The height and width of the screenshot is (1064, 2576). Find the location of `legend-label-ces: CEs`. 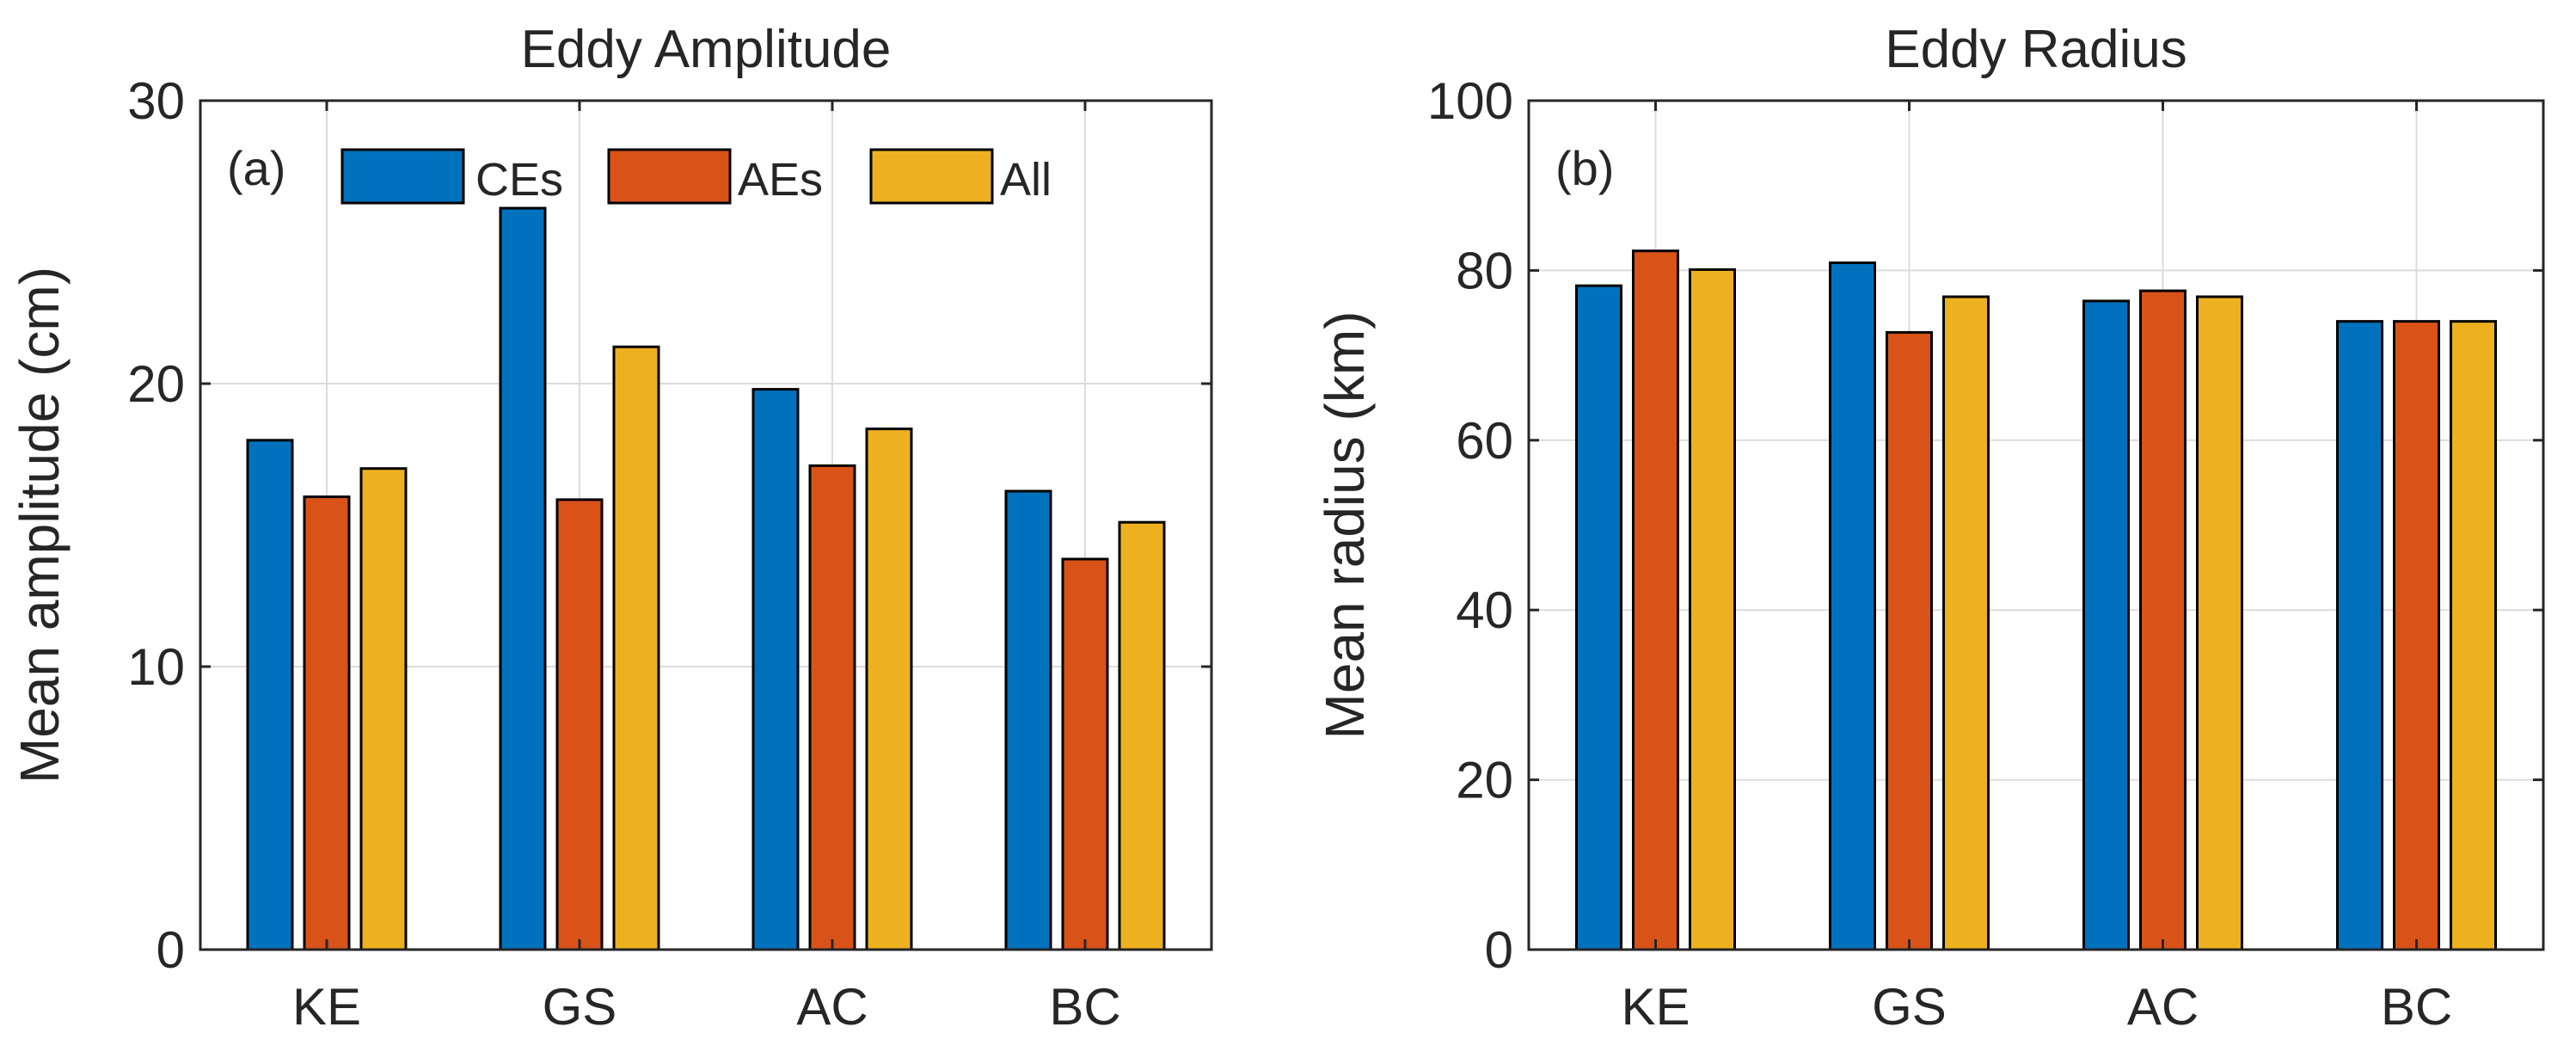

legend-label-ces: CEs is located at coordinates (519, 180).